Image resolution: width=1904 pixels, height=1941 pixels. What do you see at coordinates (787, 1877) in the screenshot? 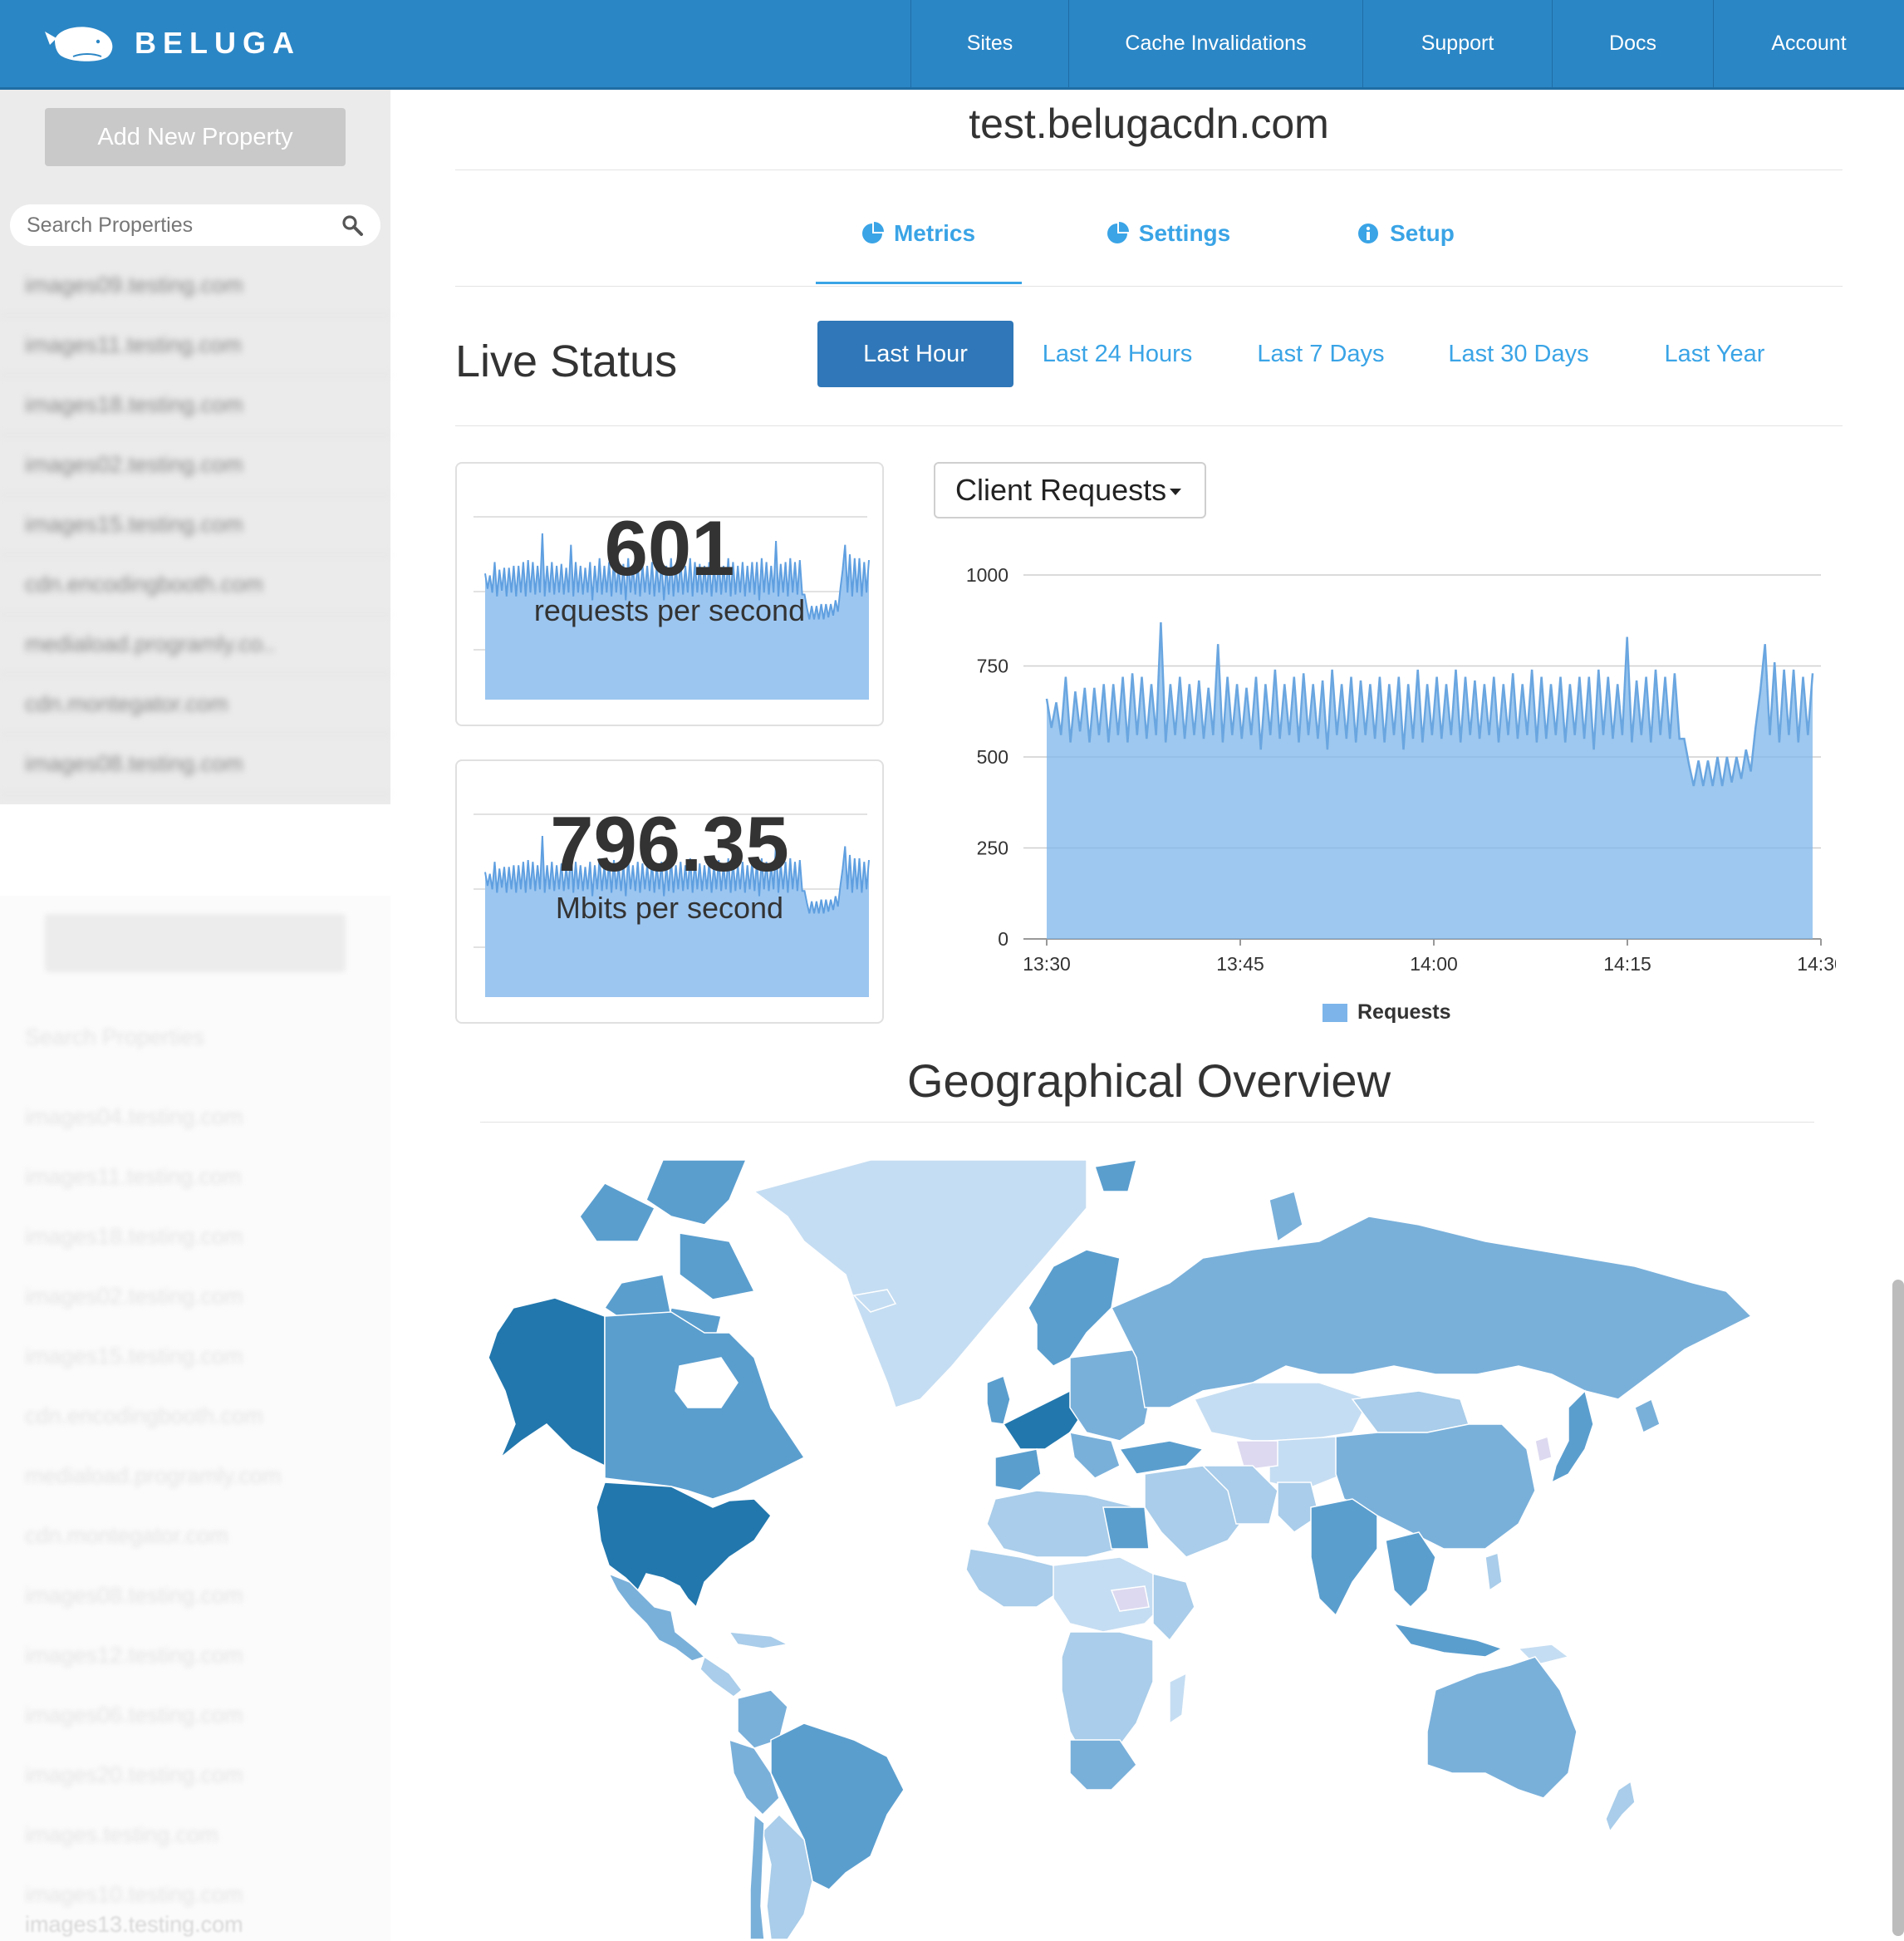
I see `region-argentina` at bounding box center [787, 1877].